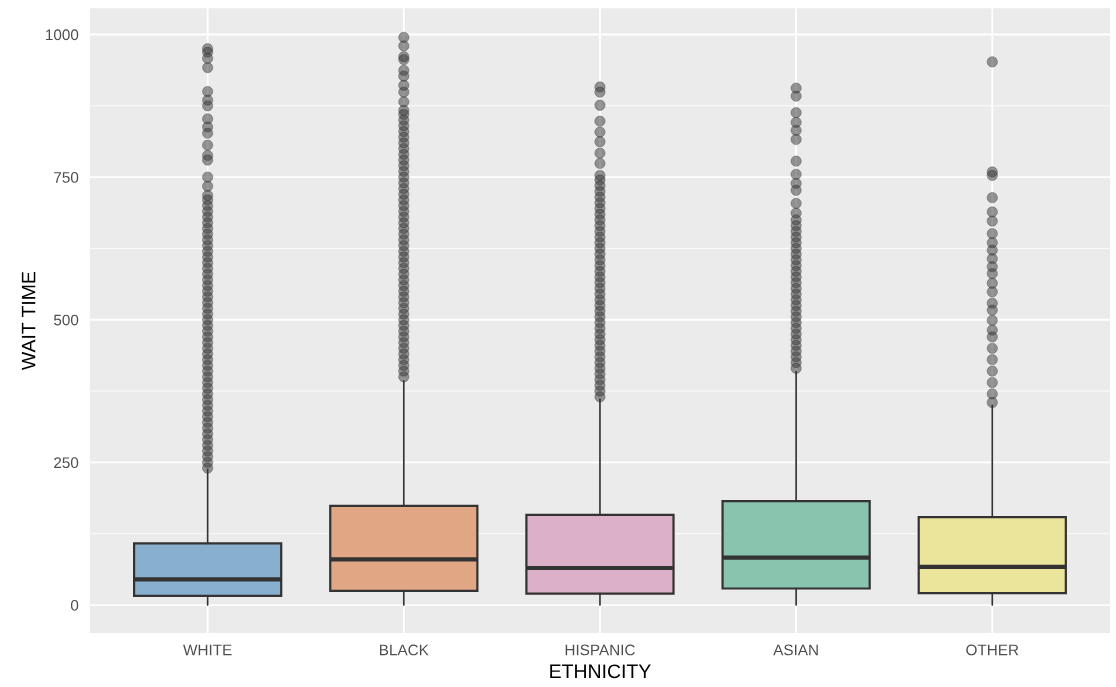 This screenshot has width=1116, height=687. What do you see at coordinates (992, 650) in the screenshot?
I see `x-tick-label: OTHER` at bounding box center [992, 650].